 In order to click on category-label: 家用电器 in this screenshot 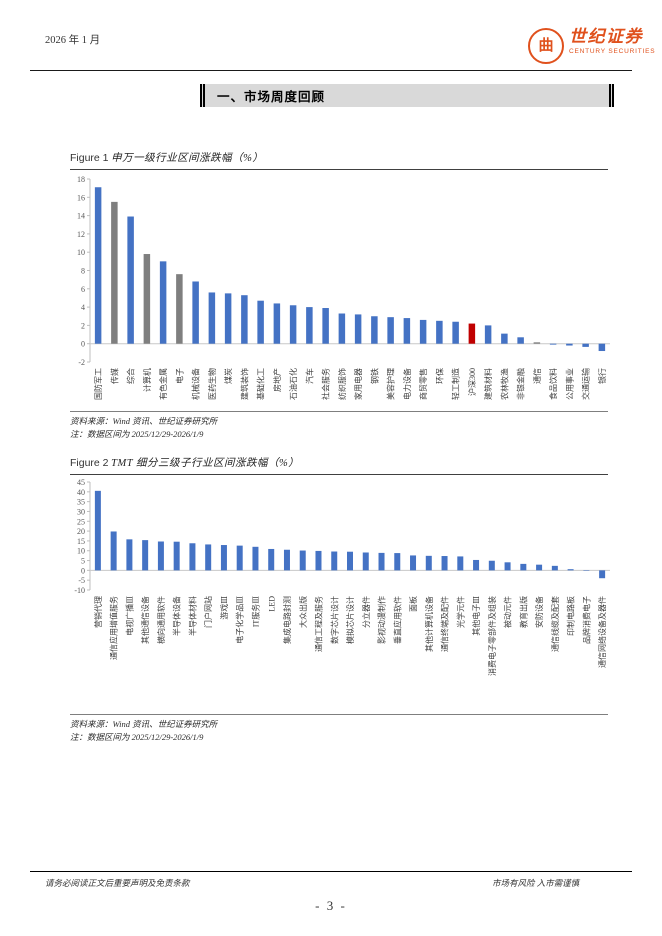, I will do `click(358, 384)`.